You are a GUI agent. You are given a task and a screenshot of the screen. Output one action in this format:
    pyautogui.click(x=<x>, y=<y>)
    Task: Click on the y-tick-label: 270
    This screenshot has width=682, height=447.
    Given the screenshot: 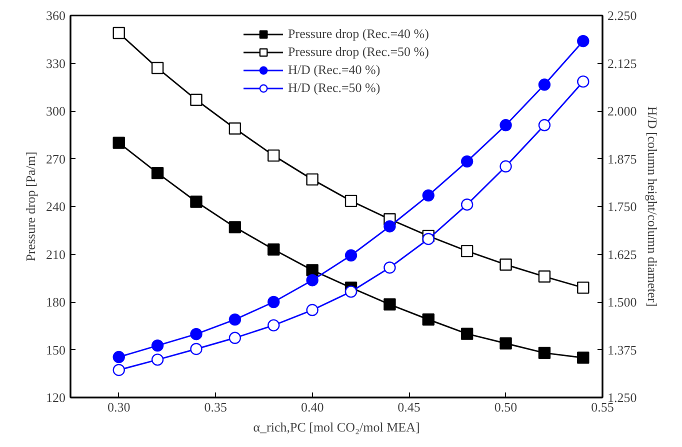 What is the action you would take?
    pyautogui.click(x=56, y=158)
    